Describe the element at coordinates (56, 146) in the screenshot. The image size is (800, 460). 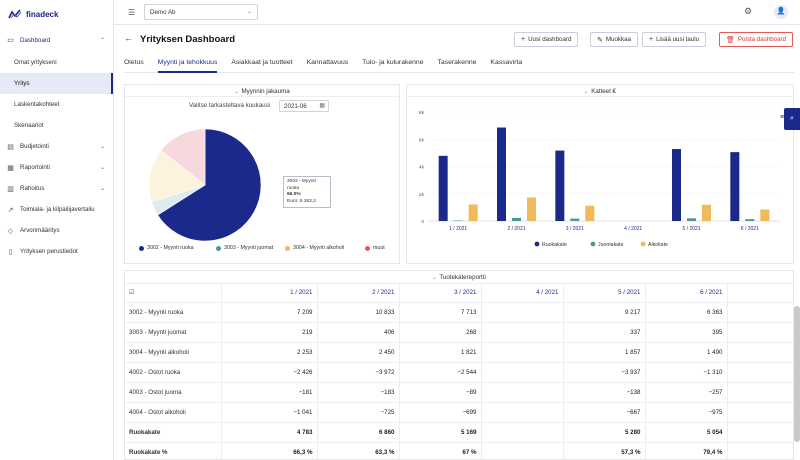
I see `sidebar-item-budjetointi: ▤ Budjetointi ⌄` at that location.